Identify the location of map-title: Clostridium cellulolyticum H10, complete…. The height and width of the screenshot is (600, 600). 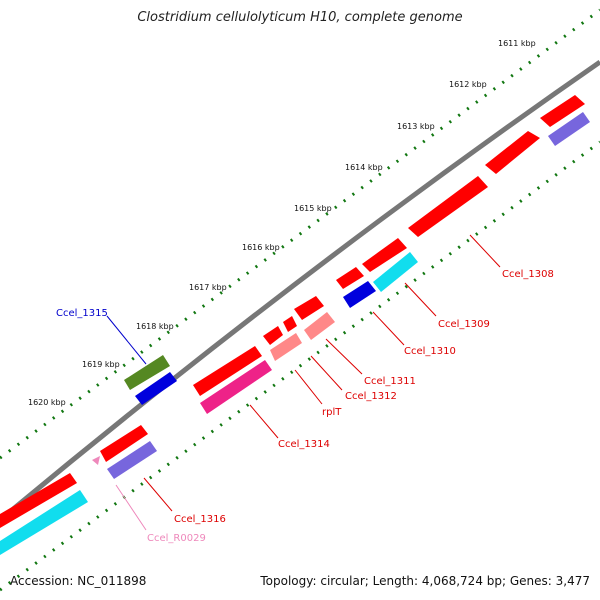
(300, 17).